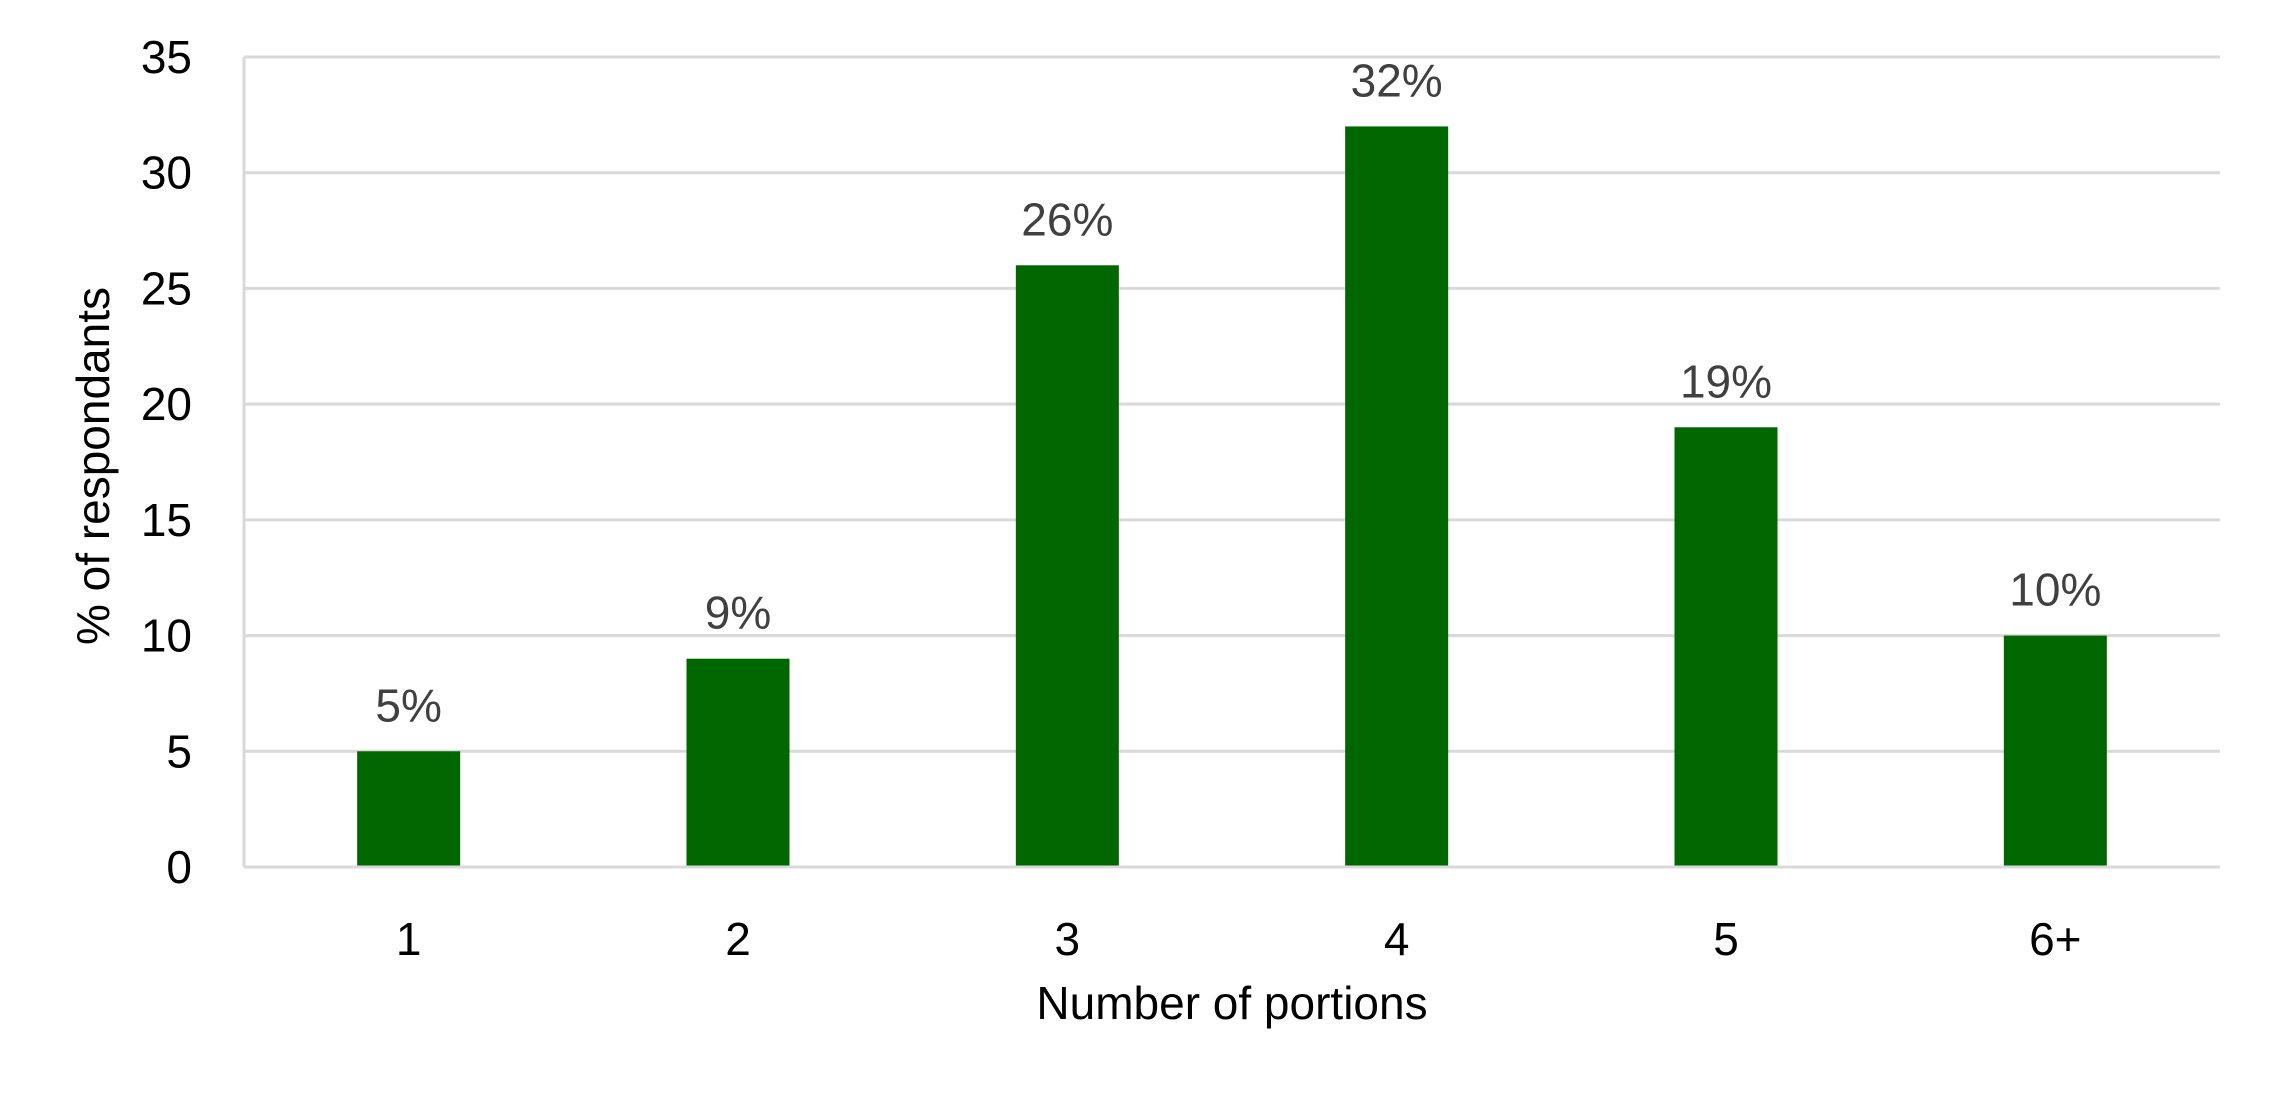 The image size is (2269, 1107). I want to click on y-tick-labels: 0 5 10 15 20 25 30 35, so click(166, 462).